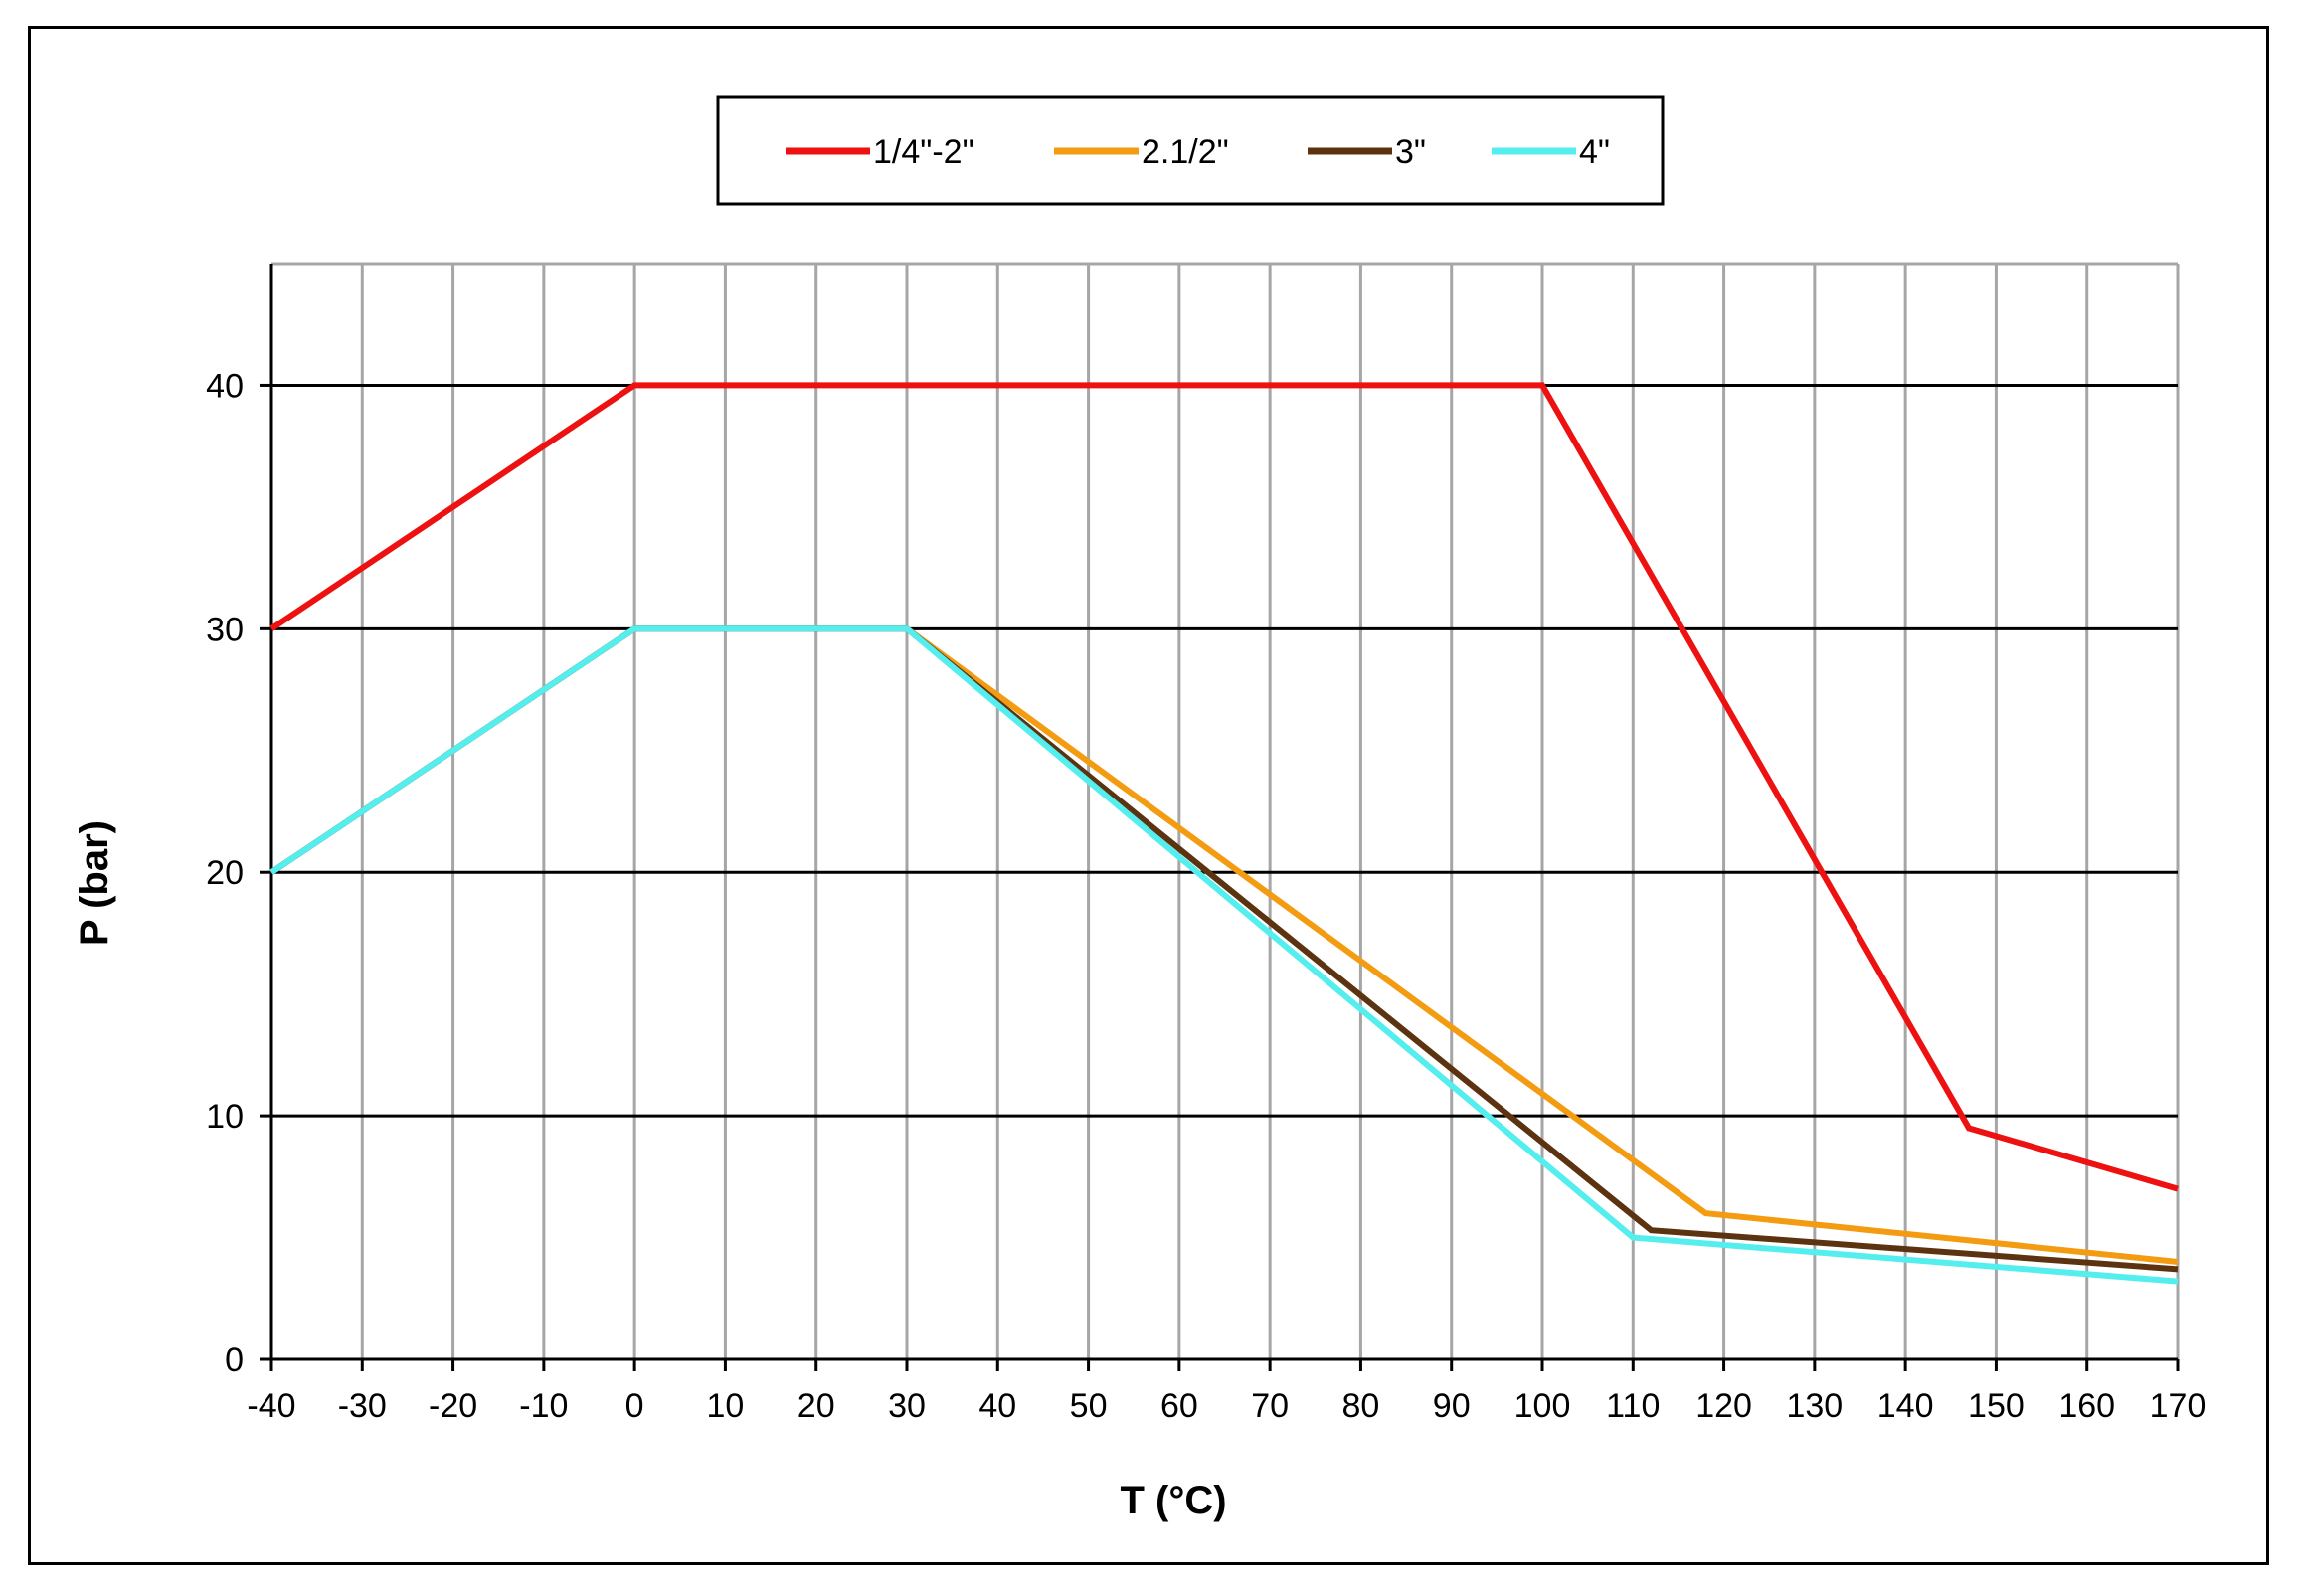 The width and height of the screenshot is (2299, 1596). Describe the element at coordinates (1997, 1406) in the screenshot. I see `x-tick-label: 150` at that location.